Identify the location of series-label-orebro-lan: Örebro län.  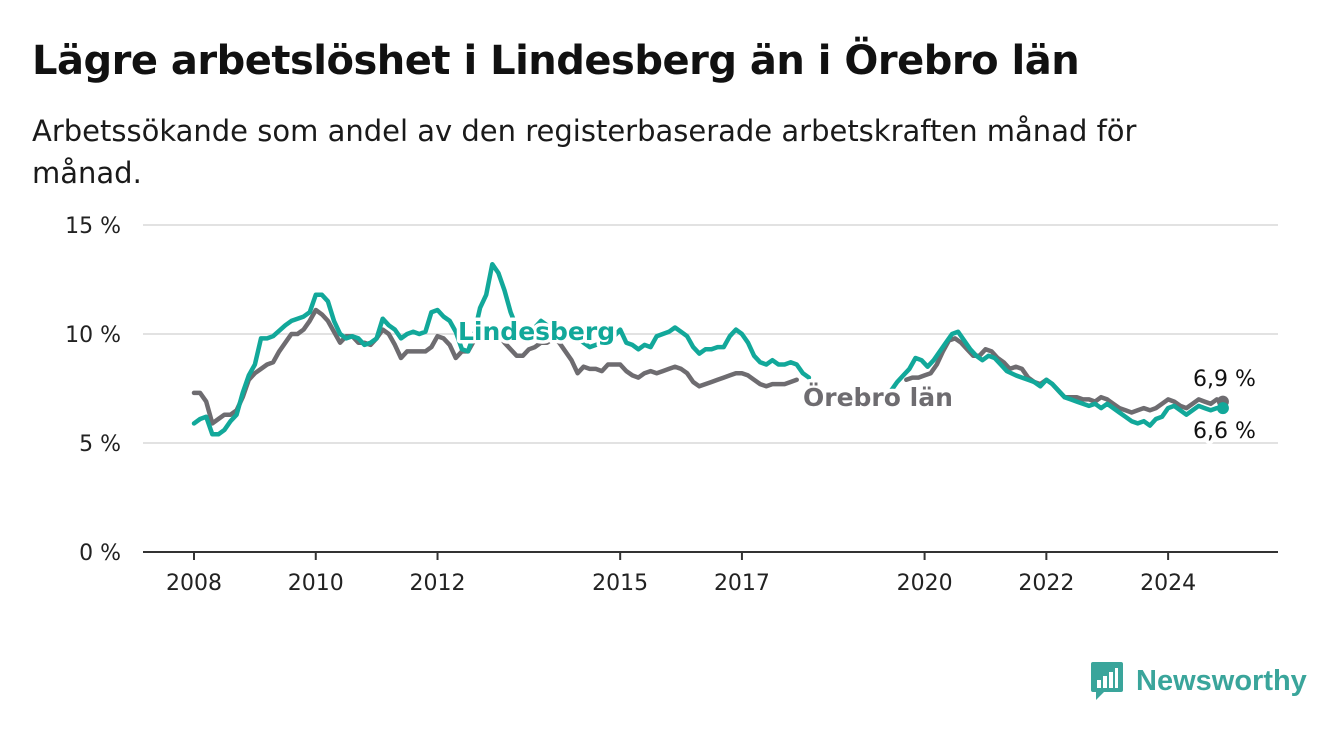
(878, 397).